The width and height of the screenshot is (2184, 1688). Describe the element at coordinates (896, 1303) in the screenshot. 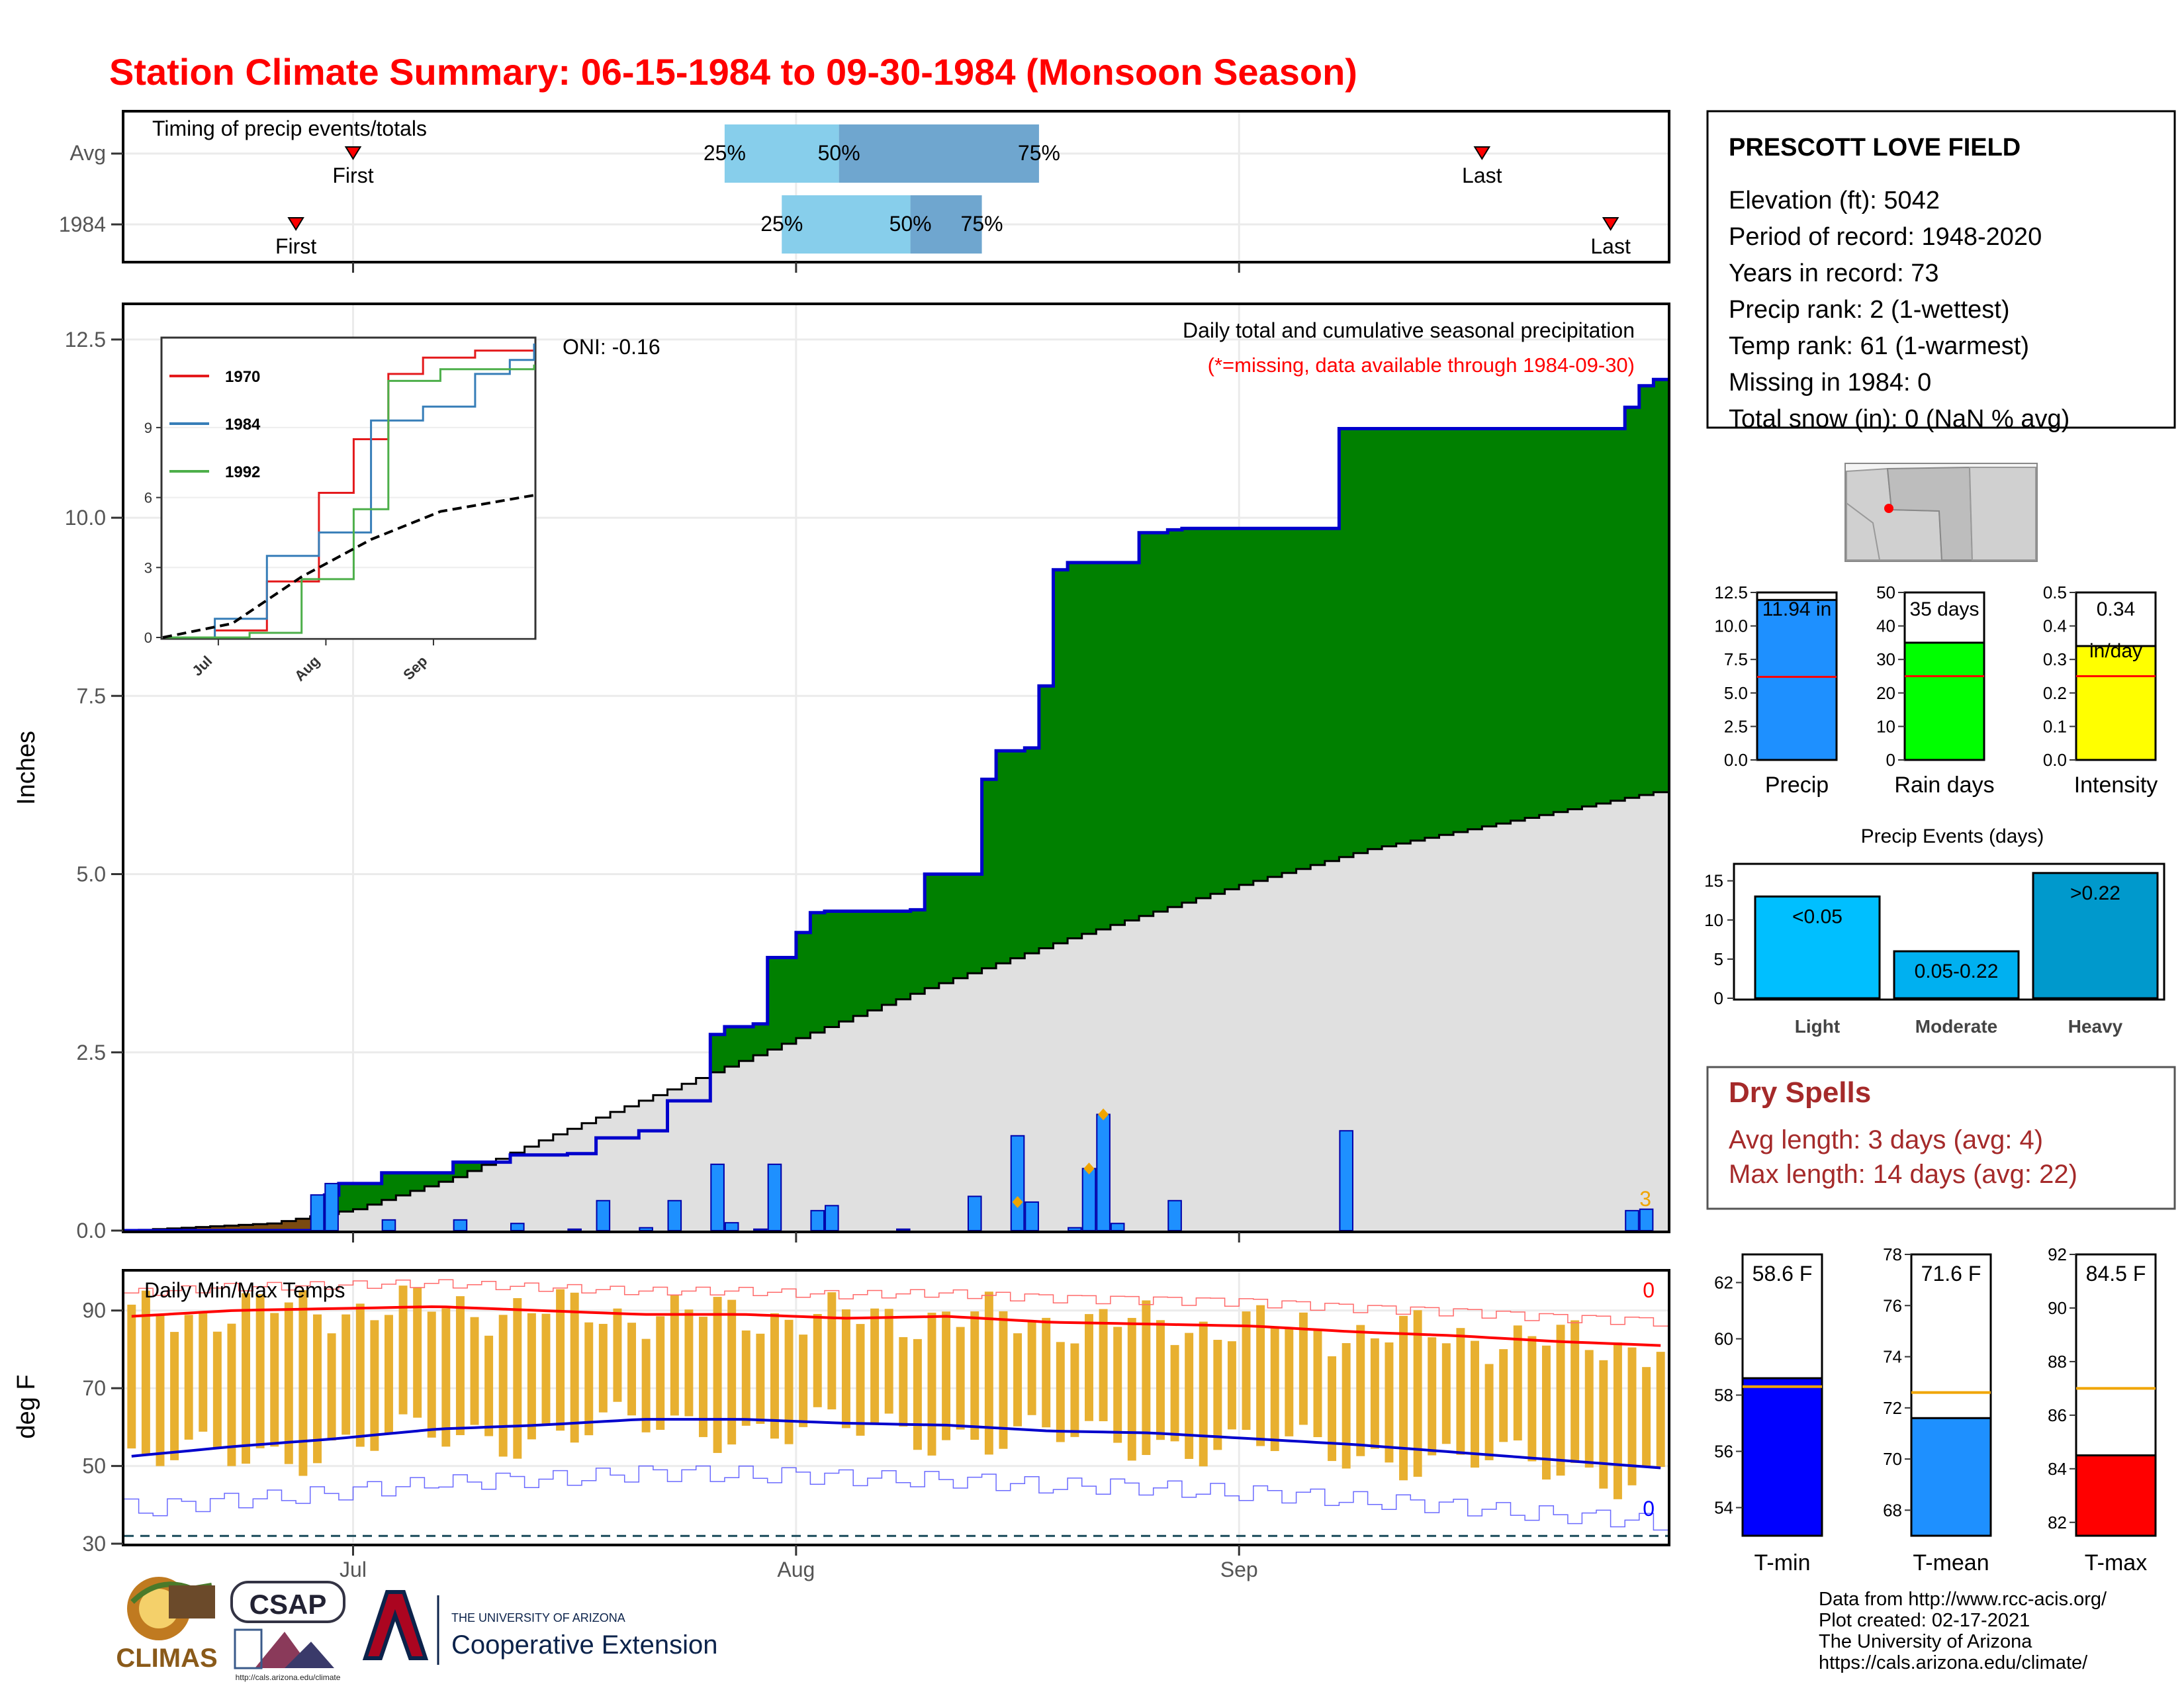

I see `record-max-line` at that location.